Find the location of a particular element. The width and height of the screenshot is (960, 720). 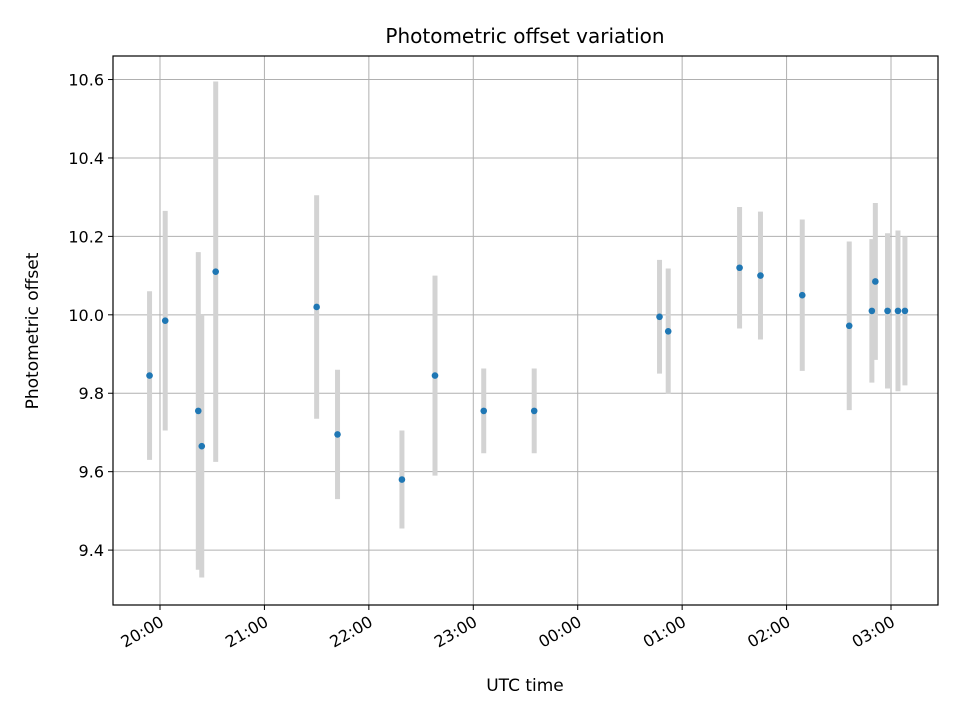

x-tick-label: 23:00 is located at coordinates (455, 632).